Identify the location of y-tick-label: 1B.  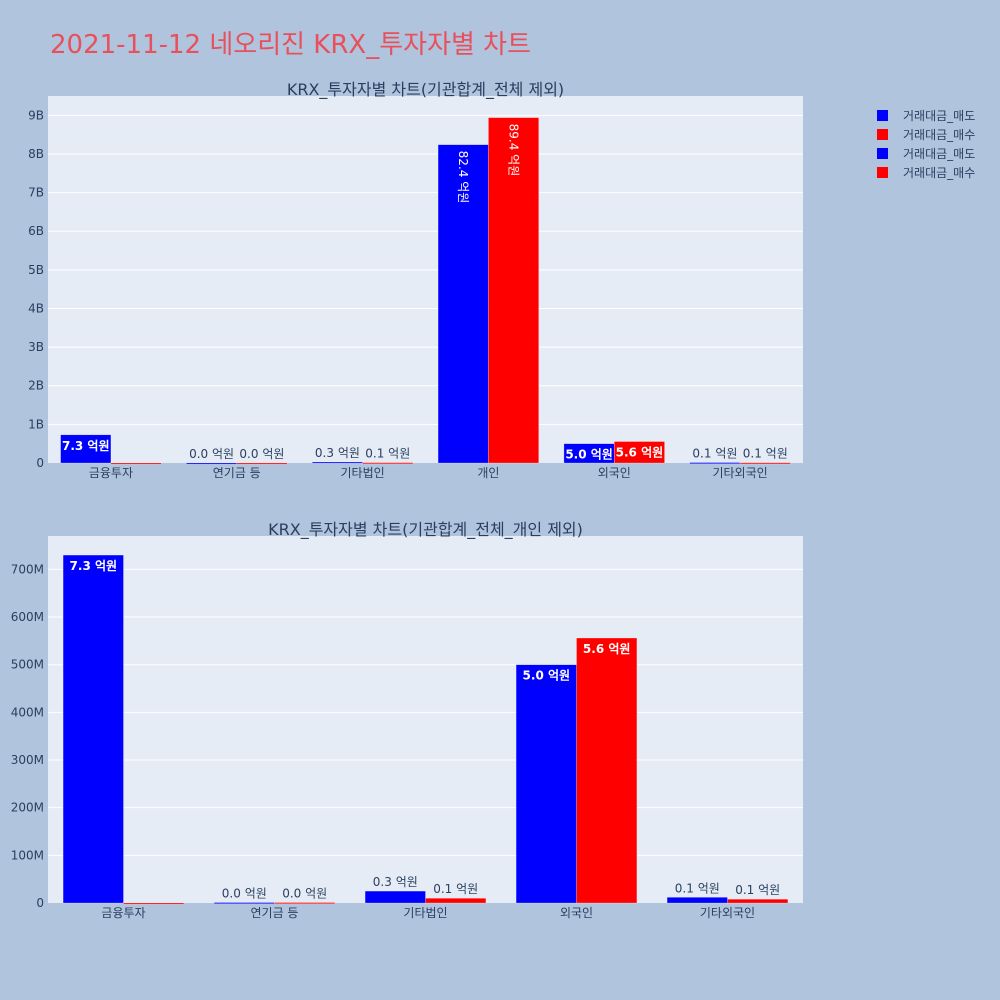
(36, 424).